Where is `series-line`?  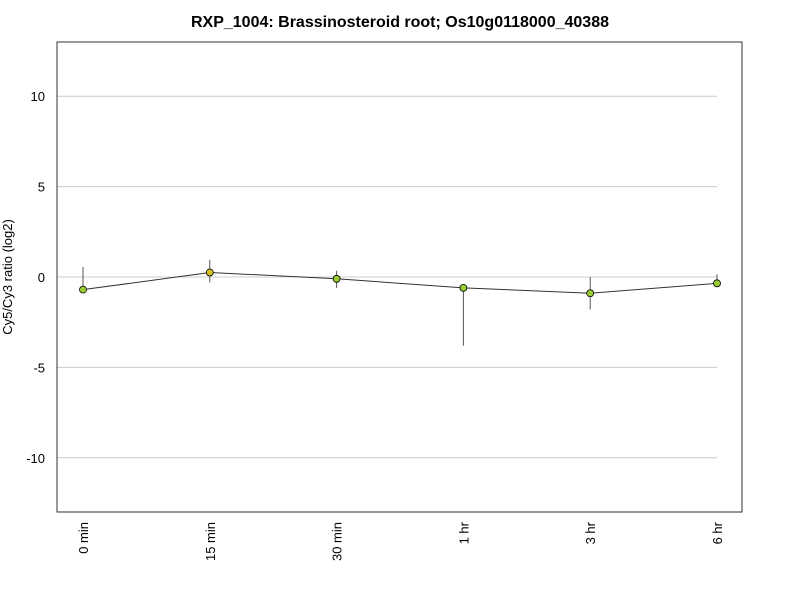
series-line is located at coordinates (400, 282).